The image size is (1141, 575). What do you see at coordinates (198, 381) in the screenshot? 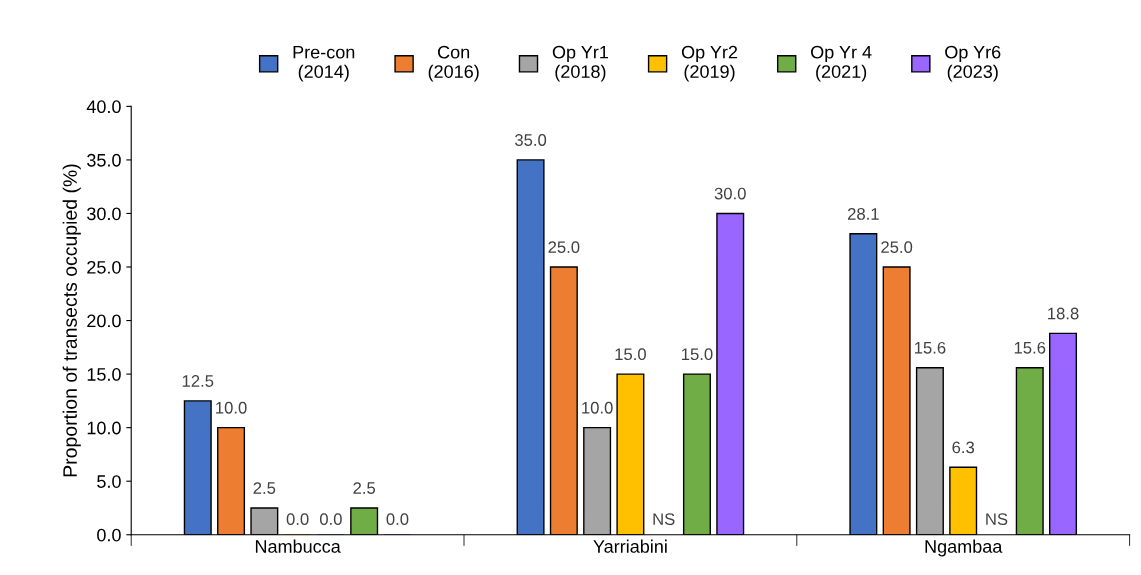
I see `data-label: 12.5` at bounding box center [198, 381].